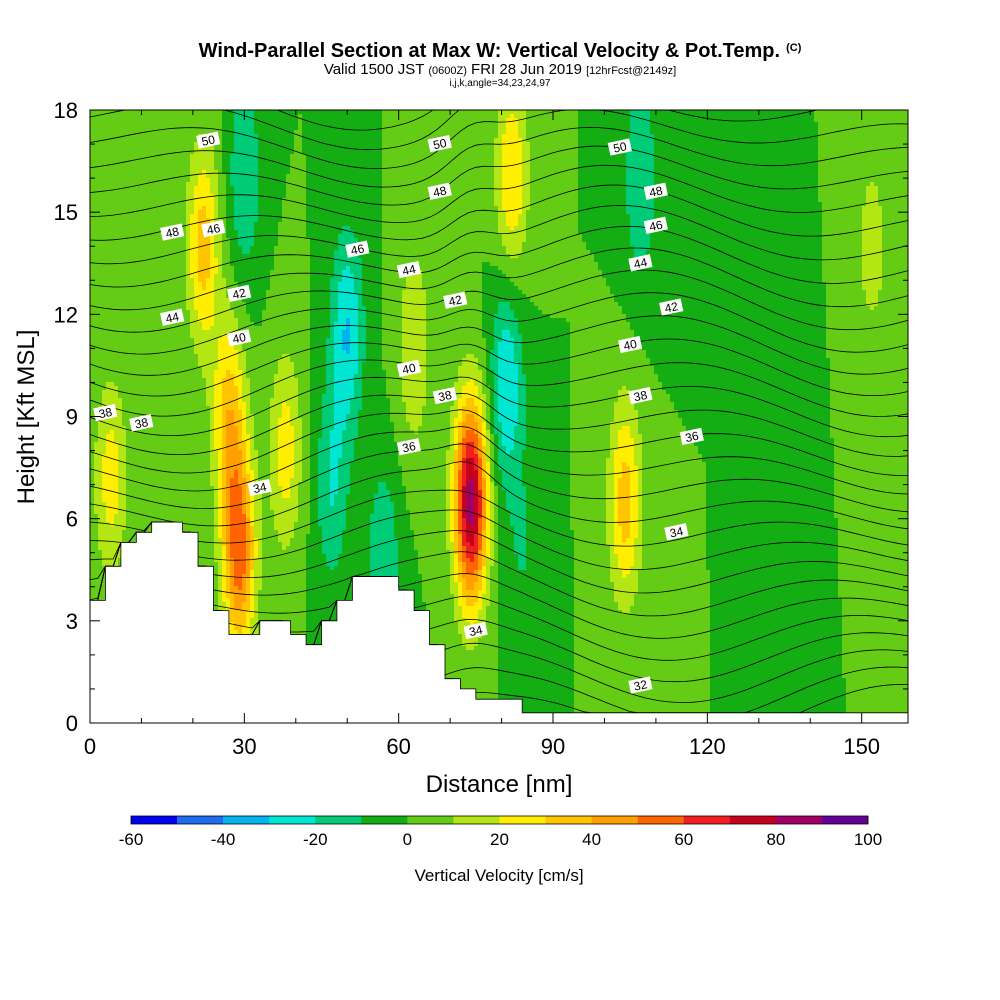 The height and width of the screenshot is (1000, 1000). Describe the element at coordinates (872, 148) in the screenshot. I see `w-cell-2040` at that location.